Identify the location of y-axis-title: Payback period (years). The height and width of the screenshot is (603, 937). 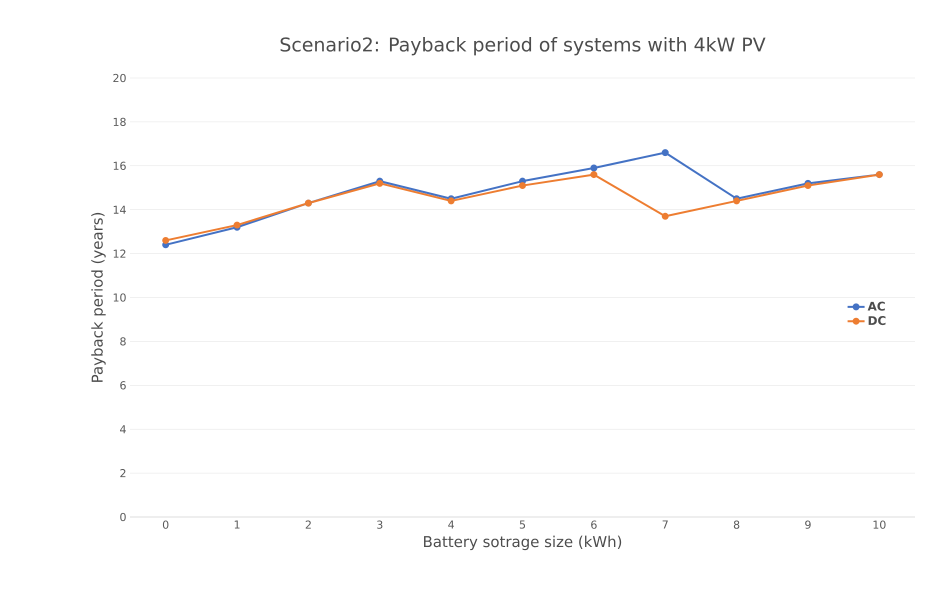
(98, 297).